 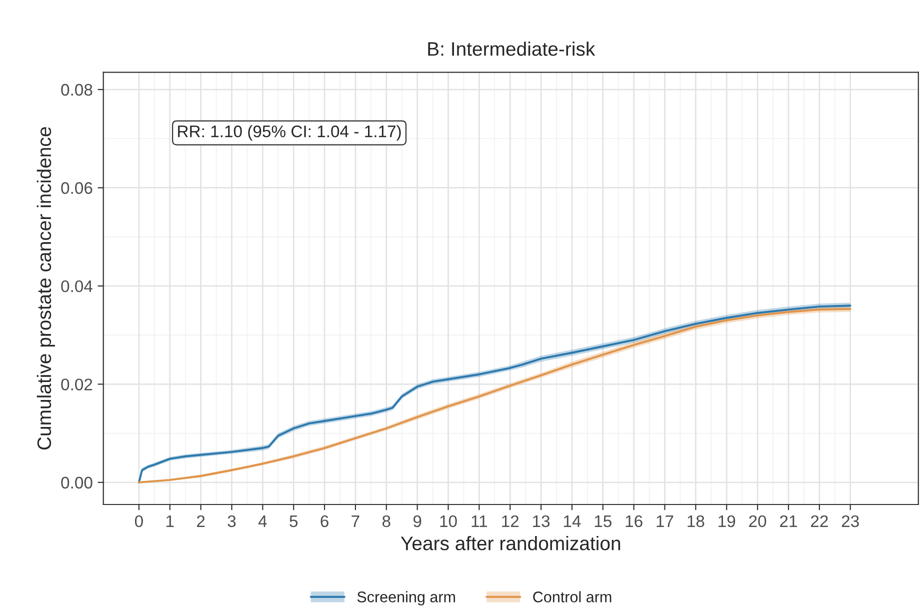 I want to click on x-tick-label: 10, so click(x=448, y=521).